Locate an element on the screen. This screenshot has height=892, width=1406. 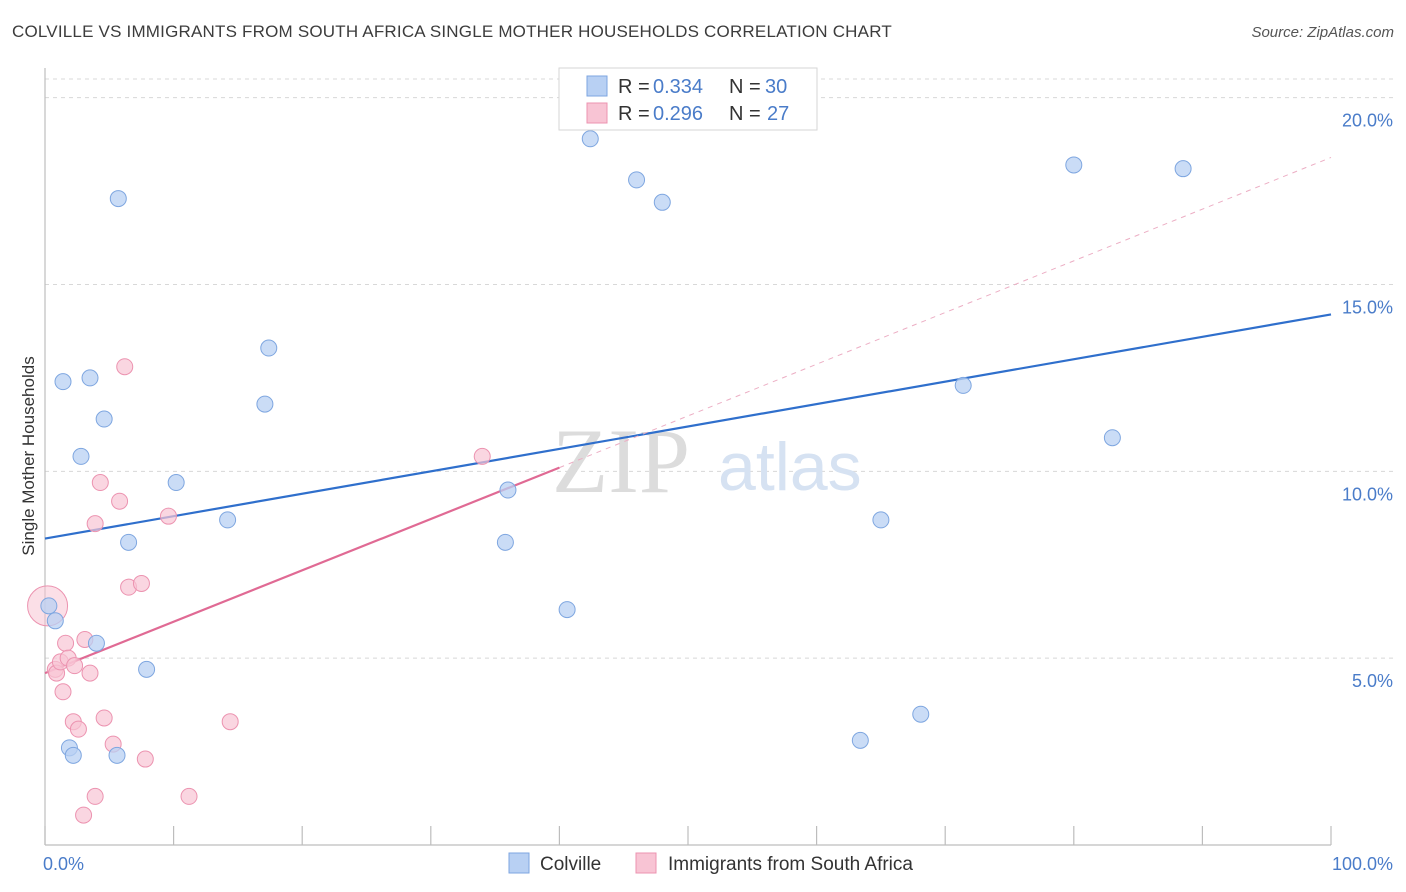
y-tick-label: 5.0% is located at coordinates (1372, 681).